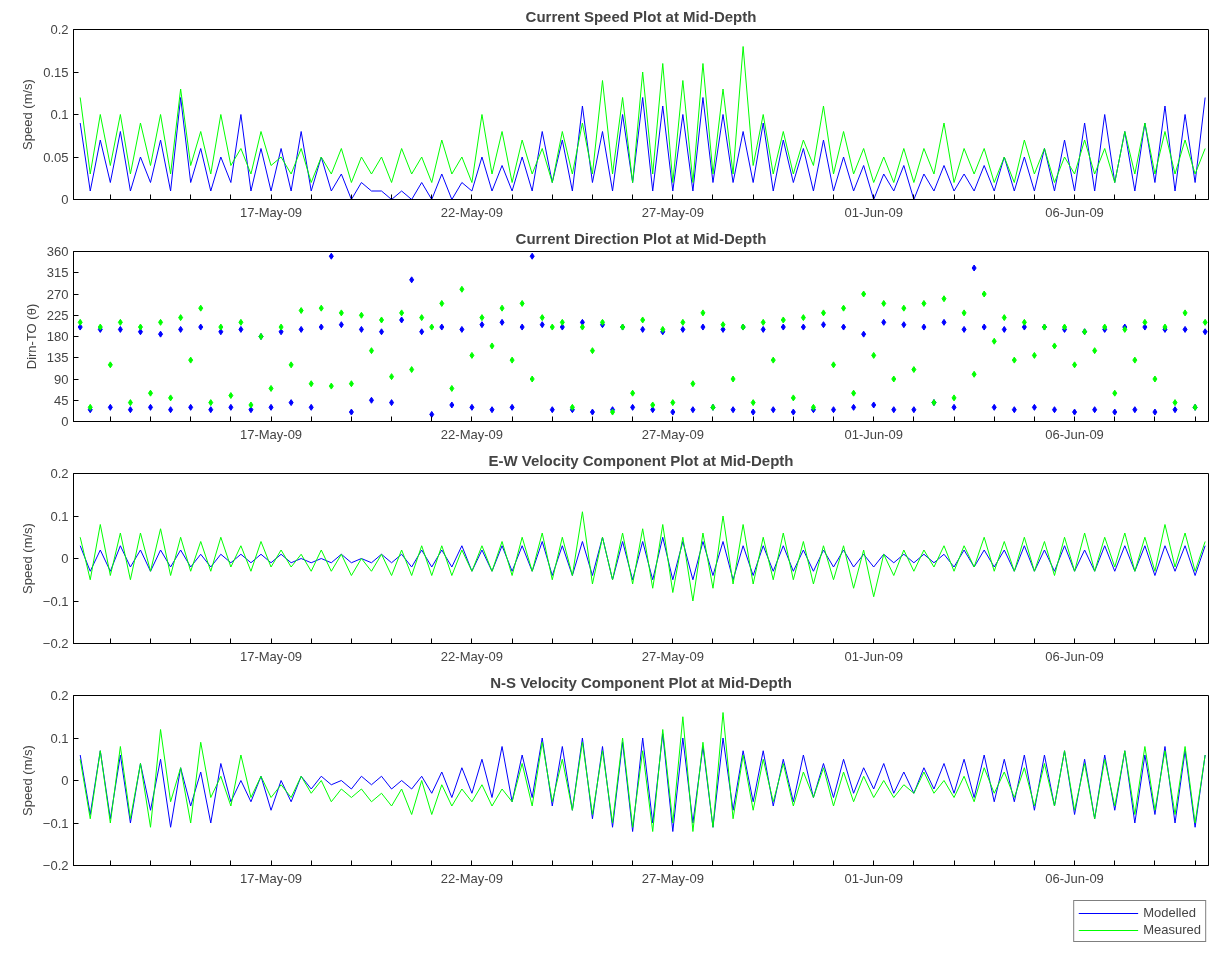  What do you see at coordinates (57, 336) in the screenshot?
I see `y-tick-label: 180` at bounding box center [57, 336].